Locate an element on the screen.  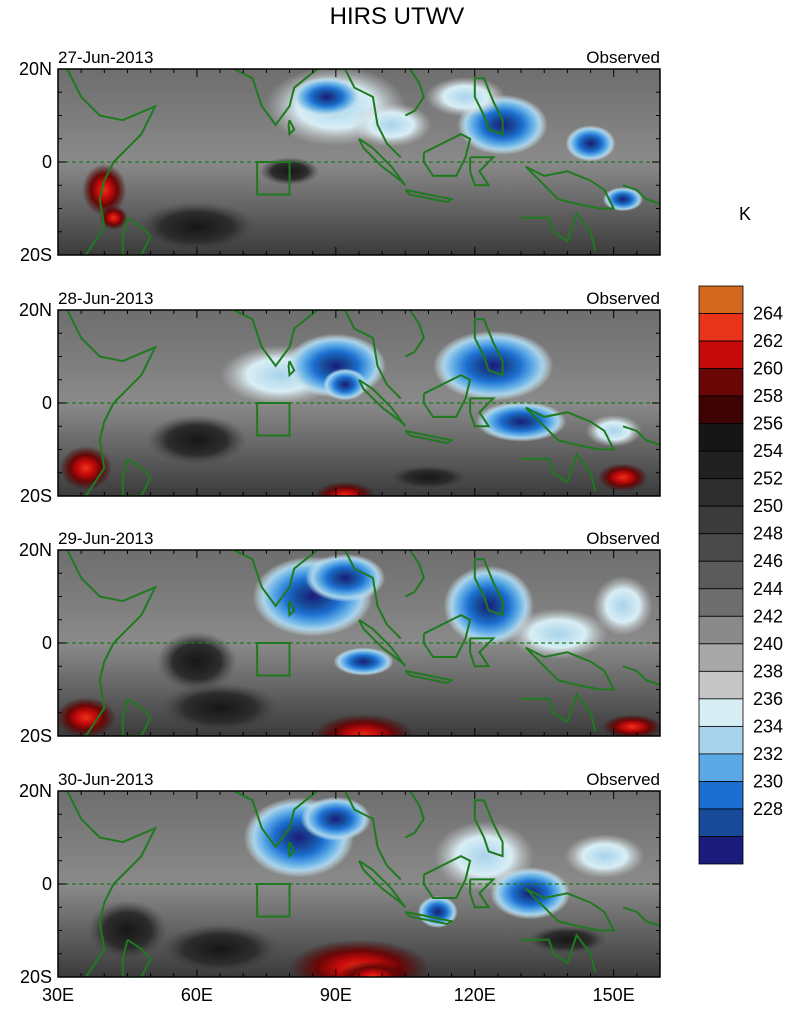
colorbar-level-label: 236 is located at coordinates (768, 699).